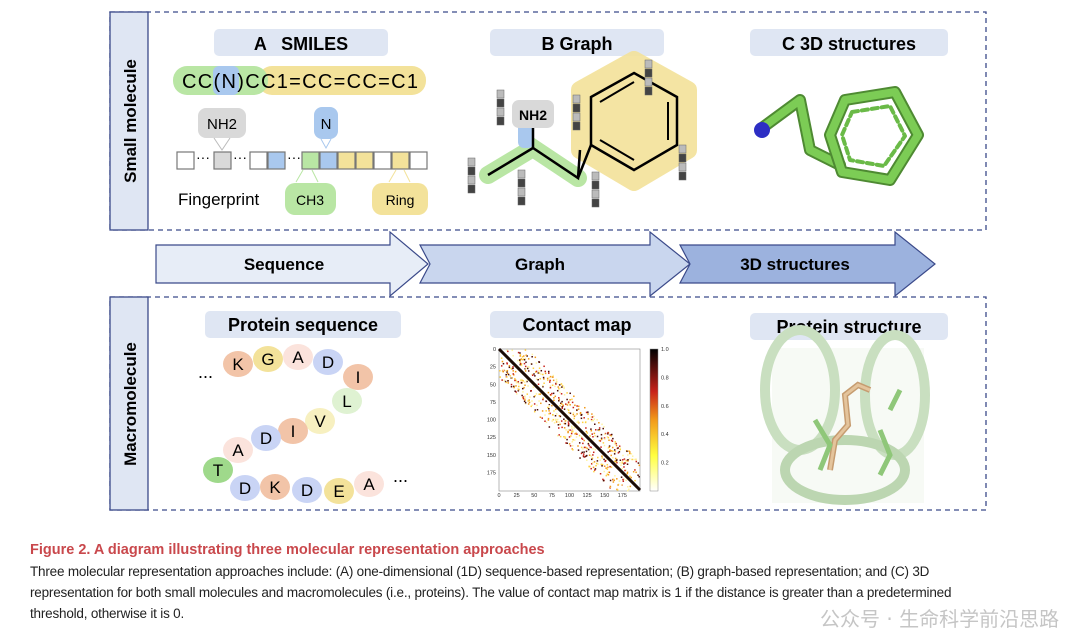  Describe the element at coordinates (654, 420) in the screenshot. I see `colorbar` at that location.